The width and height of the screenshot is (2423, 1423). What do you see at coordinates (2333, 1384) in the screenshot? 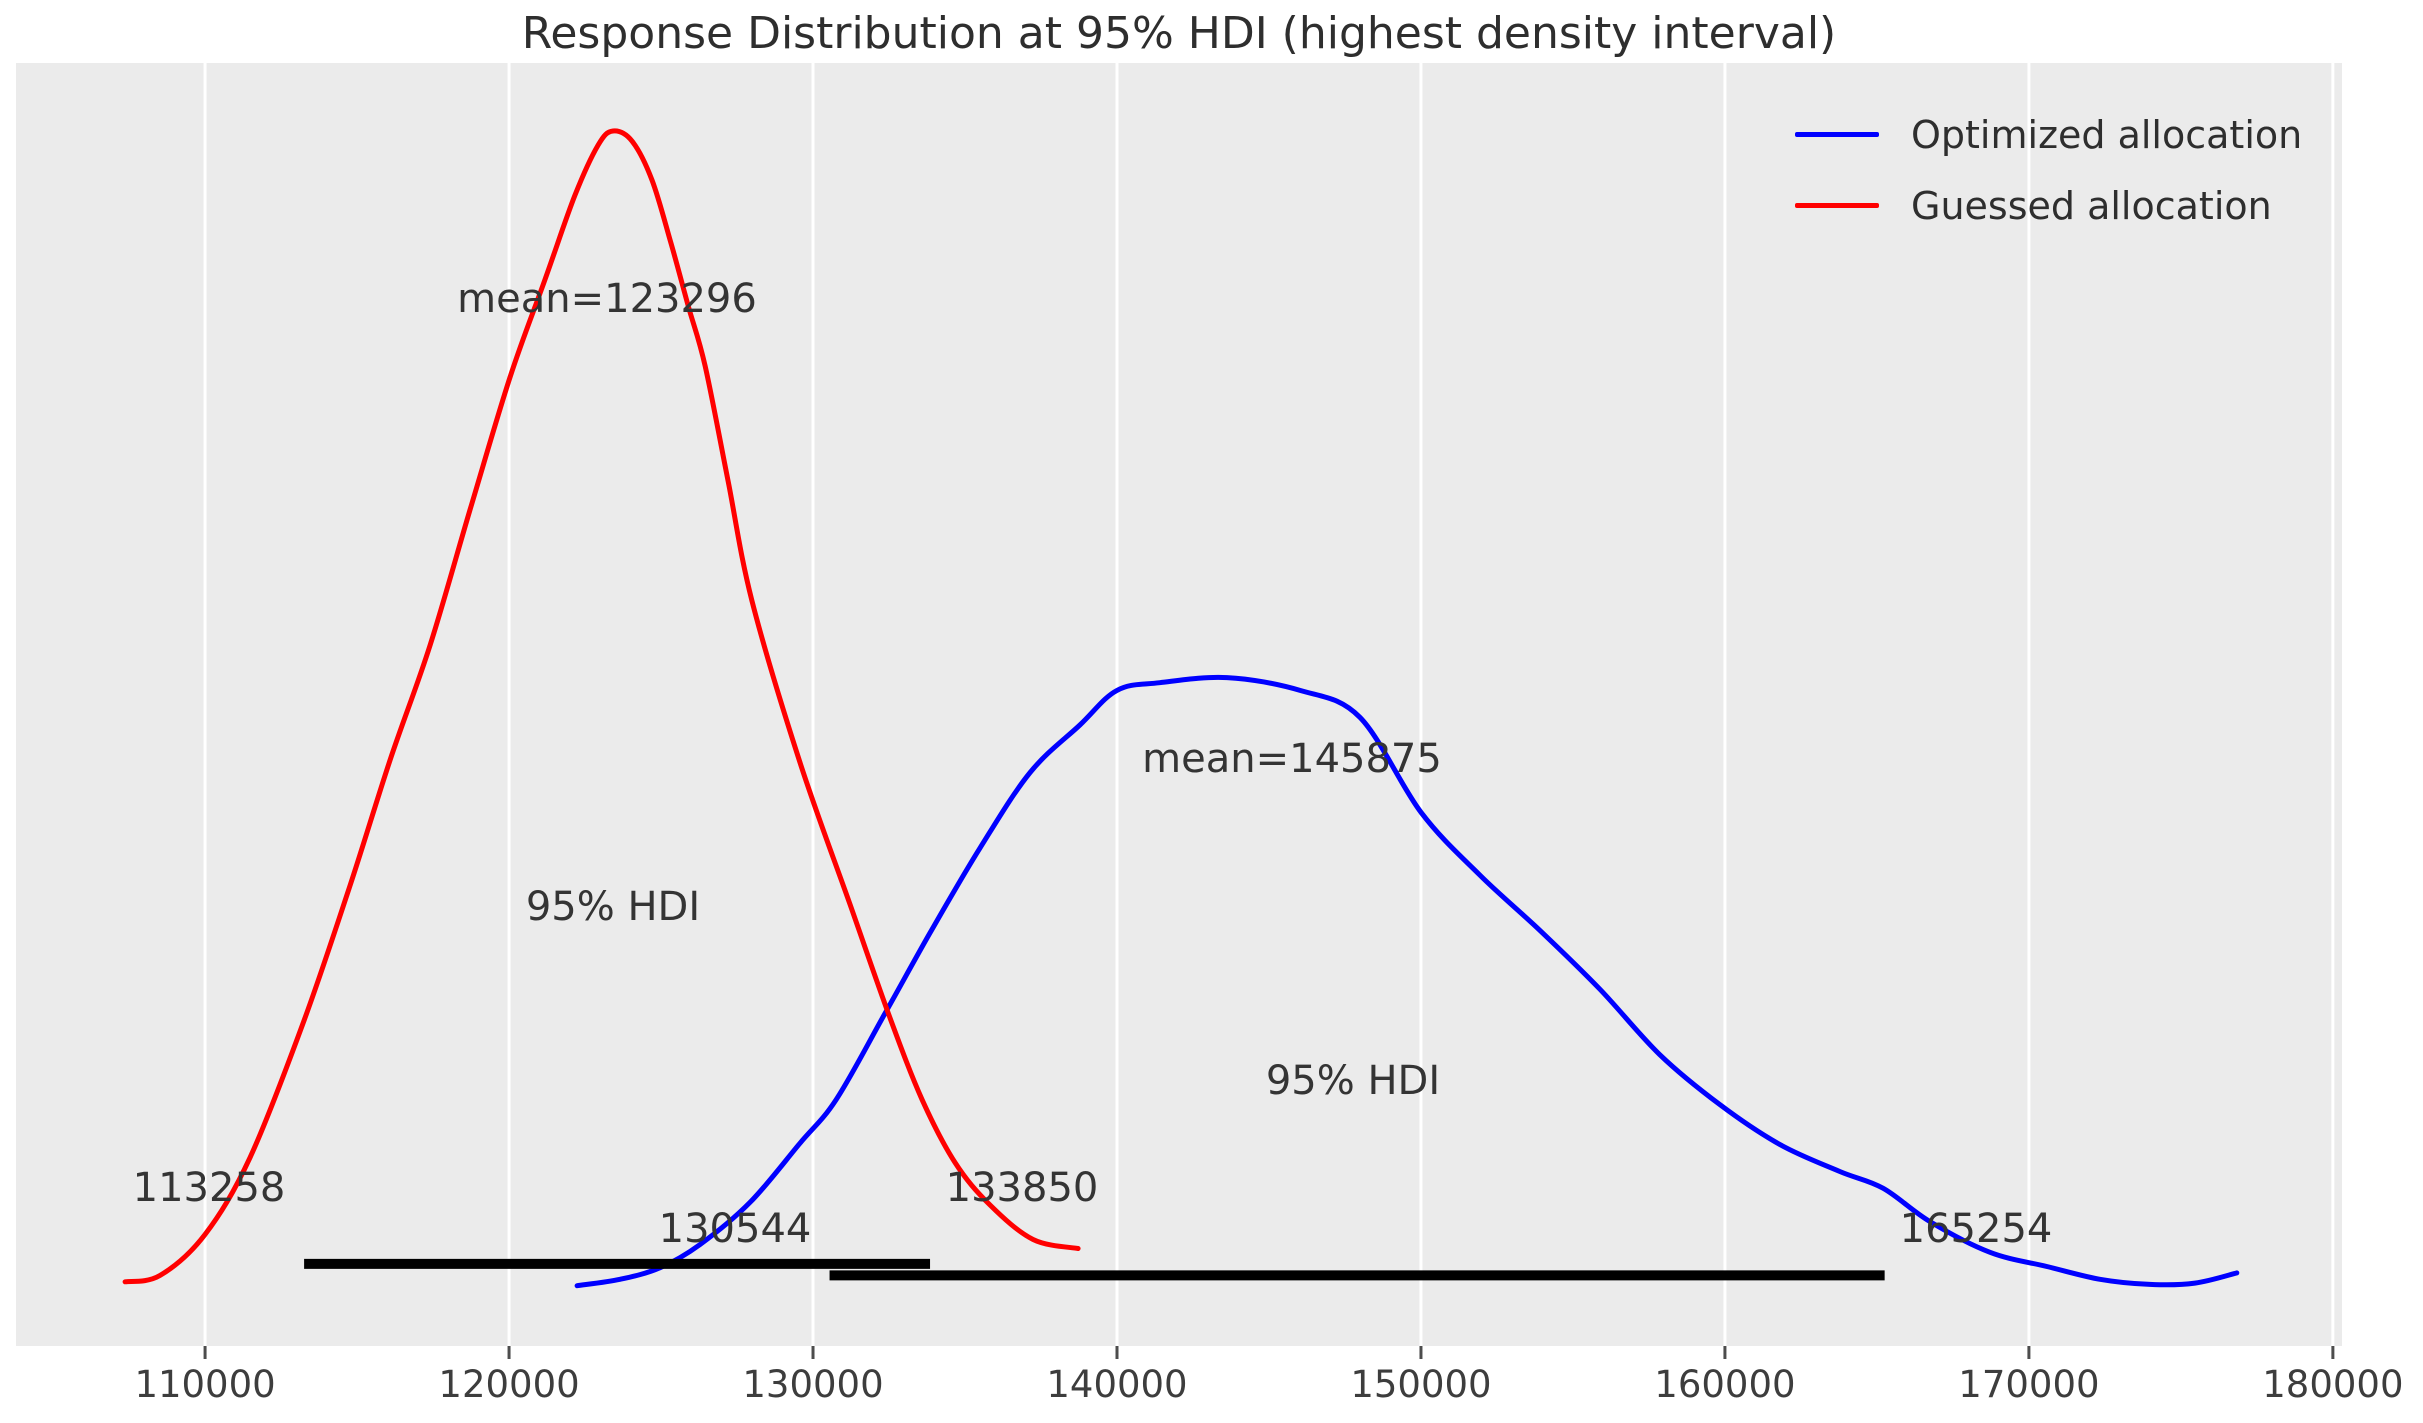
I see `x-tick-label-180000: 180000` at bounding box center [2333, 1384].